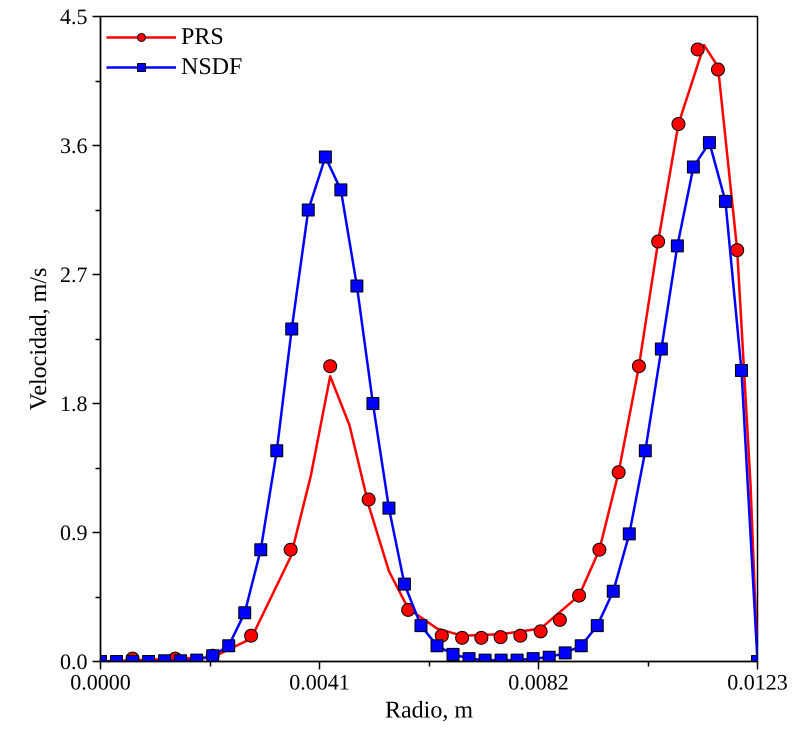 The image size is (797, 751). I want to click on y-tick-label: 2.7, so click(74, 274).